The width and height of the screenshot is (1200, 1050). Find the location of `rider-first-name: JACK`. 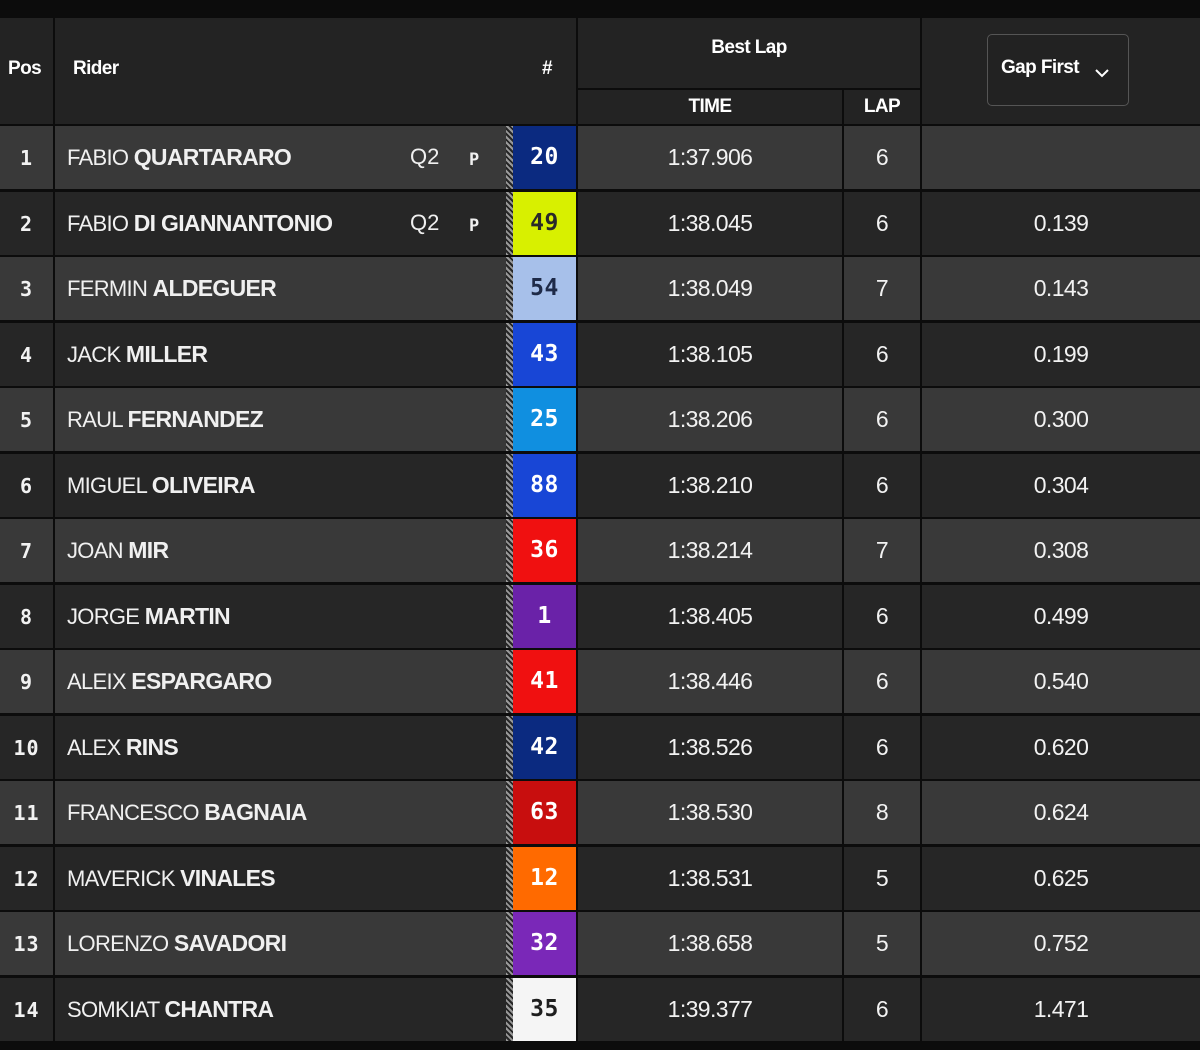

rider-first-name: JACK is located at coordinates (94, 354).